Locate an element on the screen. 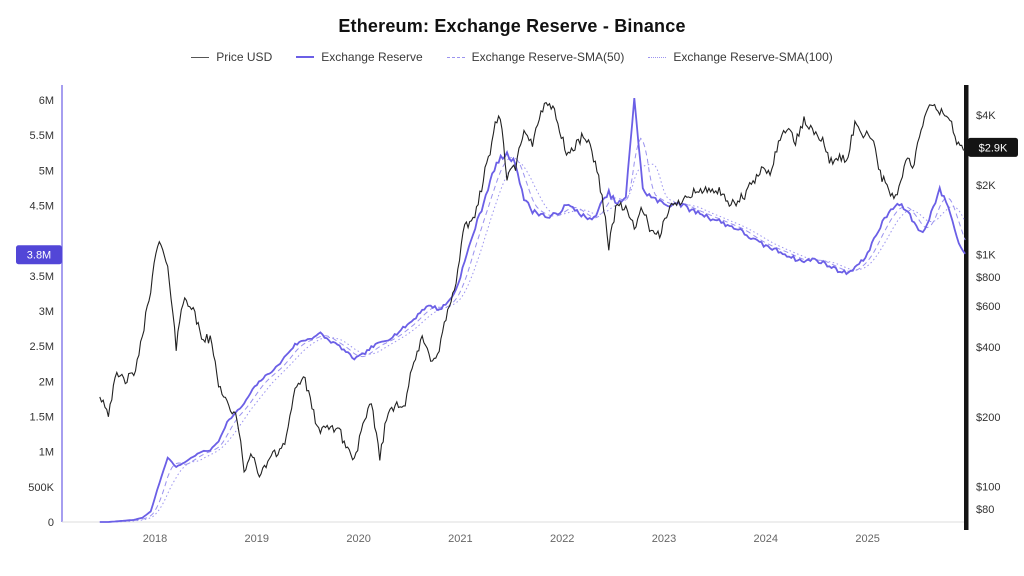 Image resolution: width=1024 pixels, height=576 pixels. right-axis-labels: $4K $2K $1K $800 $600 $400 $200 $100 $80 is located at coordinates (988, 313).